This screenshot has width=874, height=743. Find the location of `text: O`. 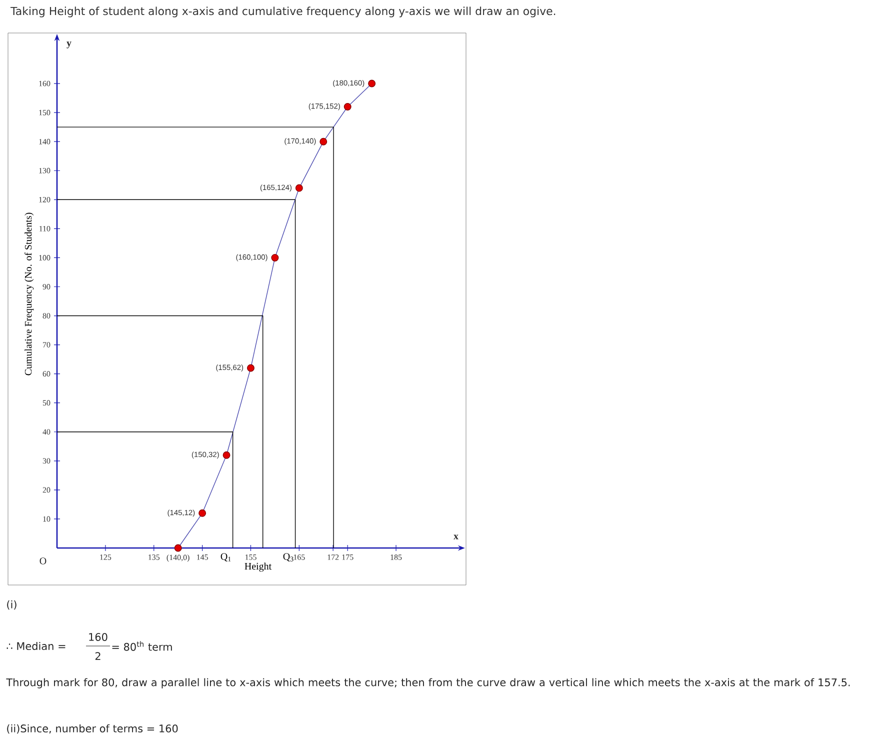

text: O is located at coordinates (43, 561).